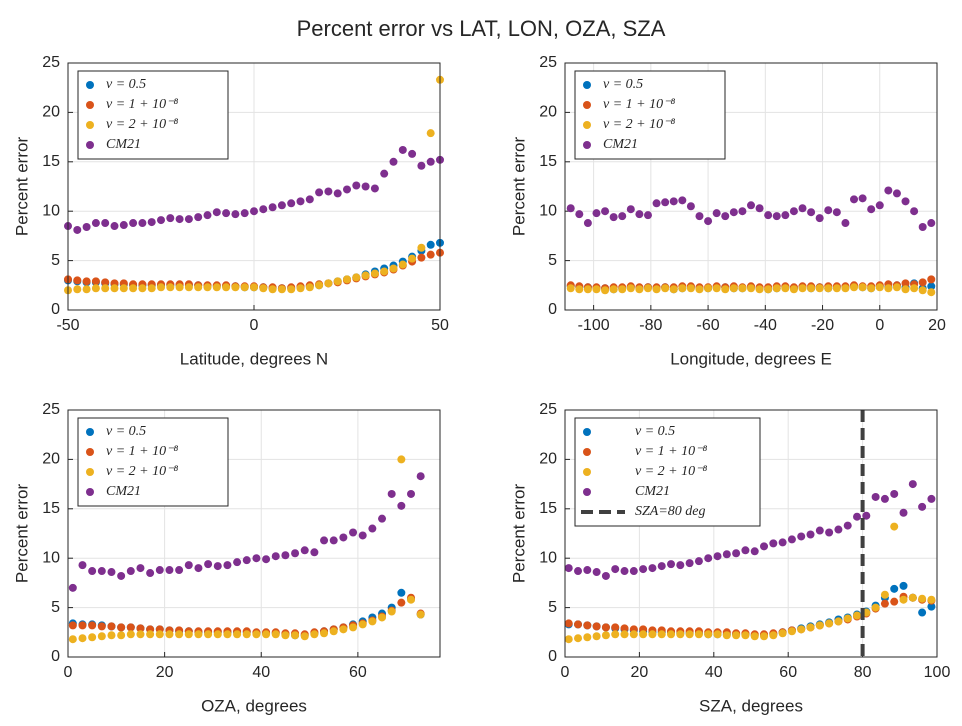 This screenshot has width=962, height=726. What do you see at coordinates (142, 124) in the screenshot?
I see `legend-label: ν = 2 + 10⁻⁸` at bounding box center [142, 124].